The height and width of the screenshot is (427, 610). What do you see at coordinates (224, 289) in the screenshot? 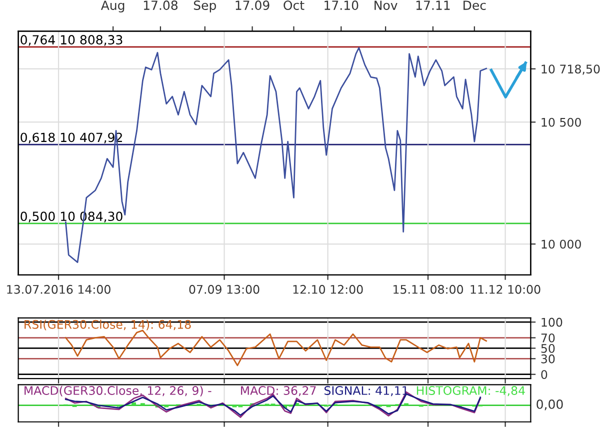
I see `x-tick-label: 07.09 13:00` at bounding box center [224, 289].